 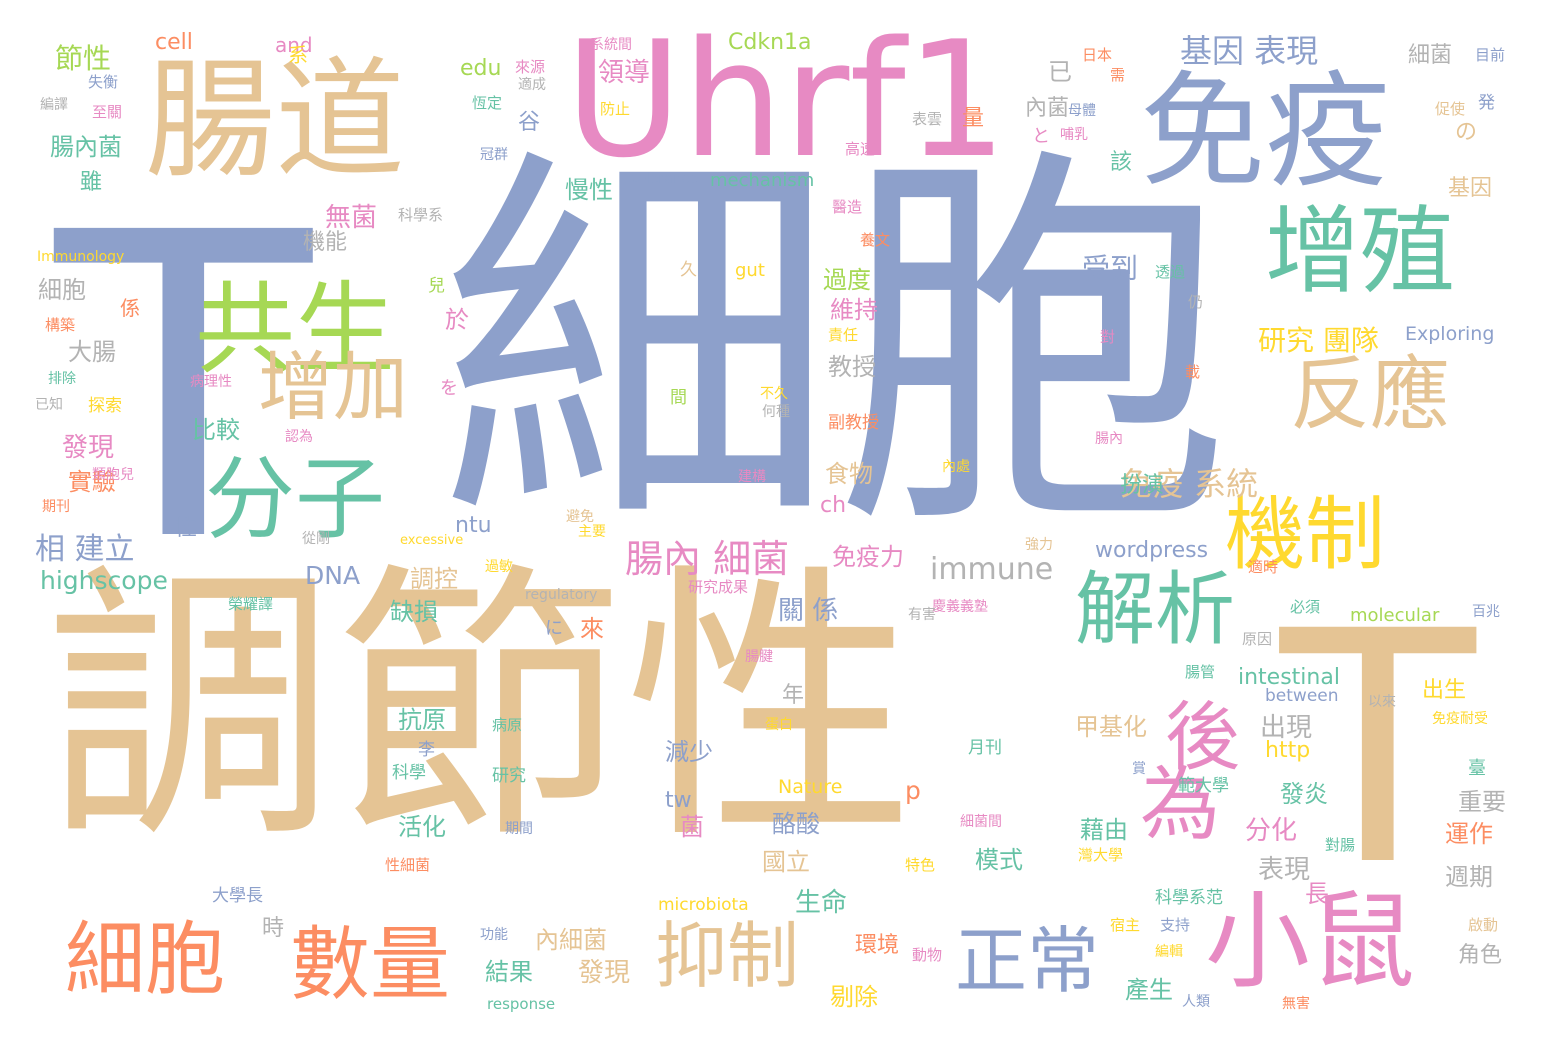 I want to click on word-17: 數量, so click(x=370, y=964).